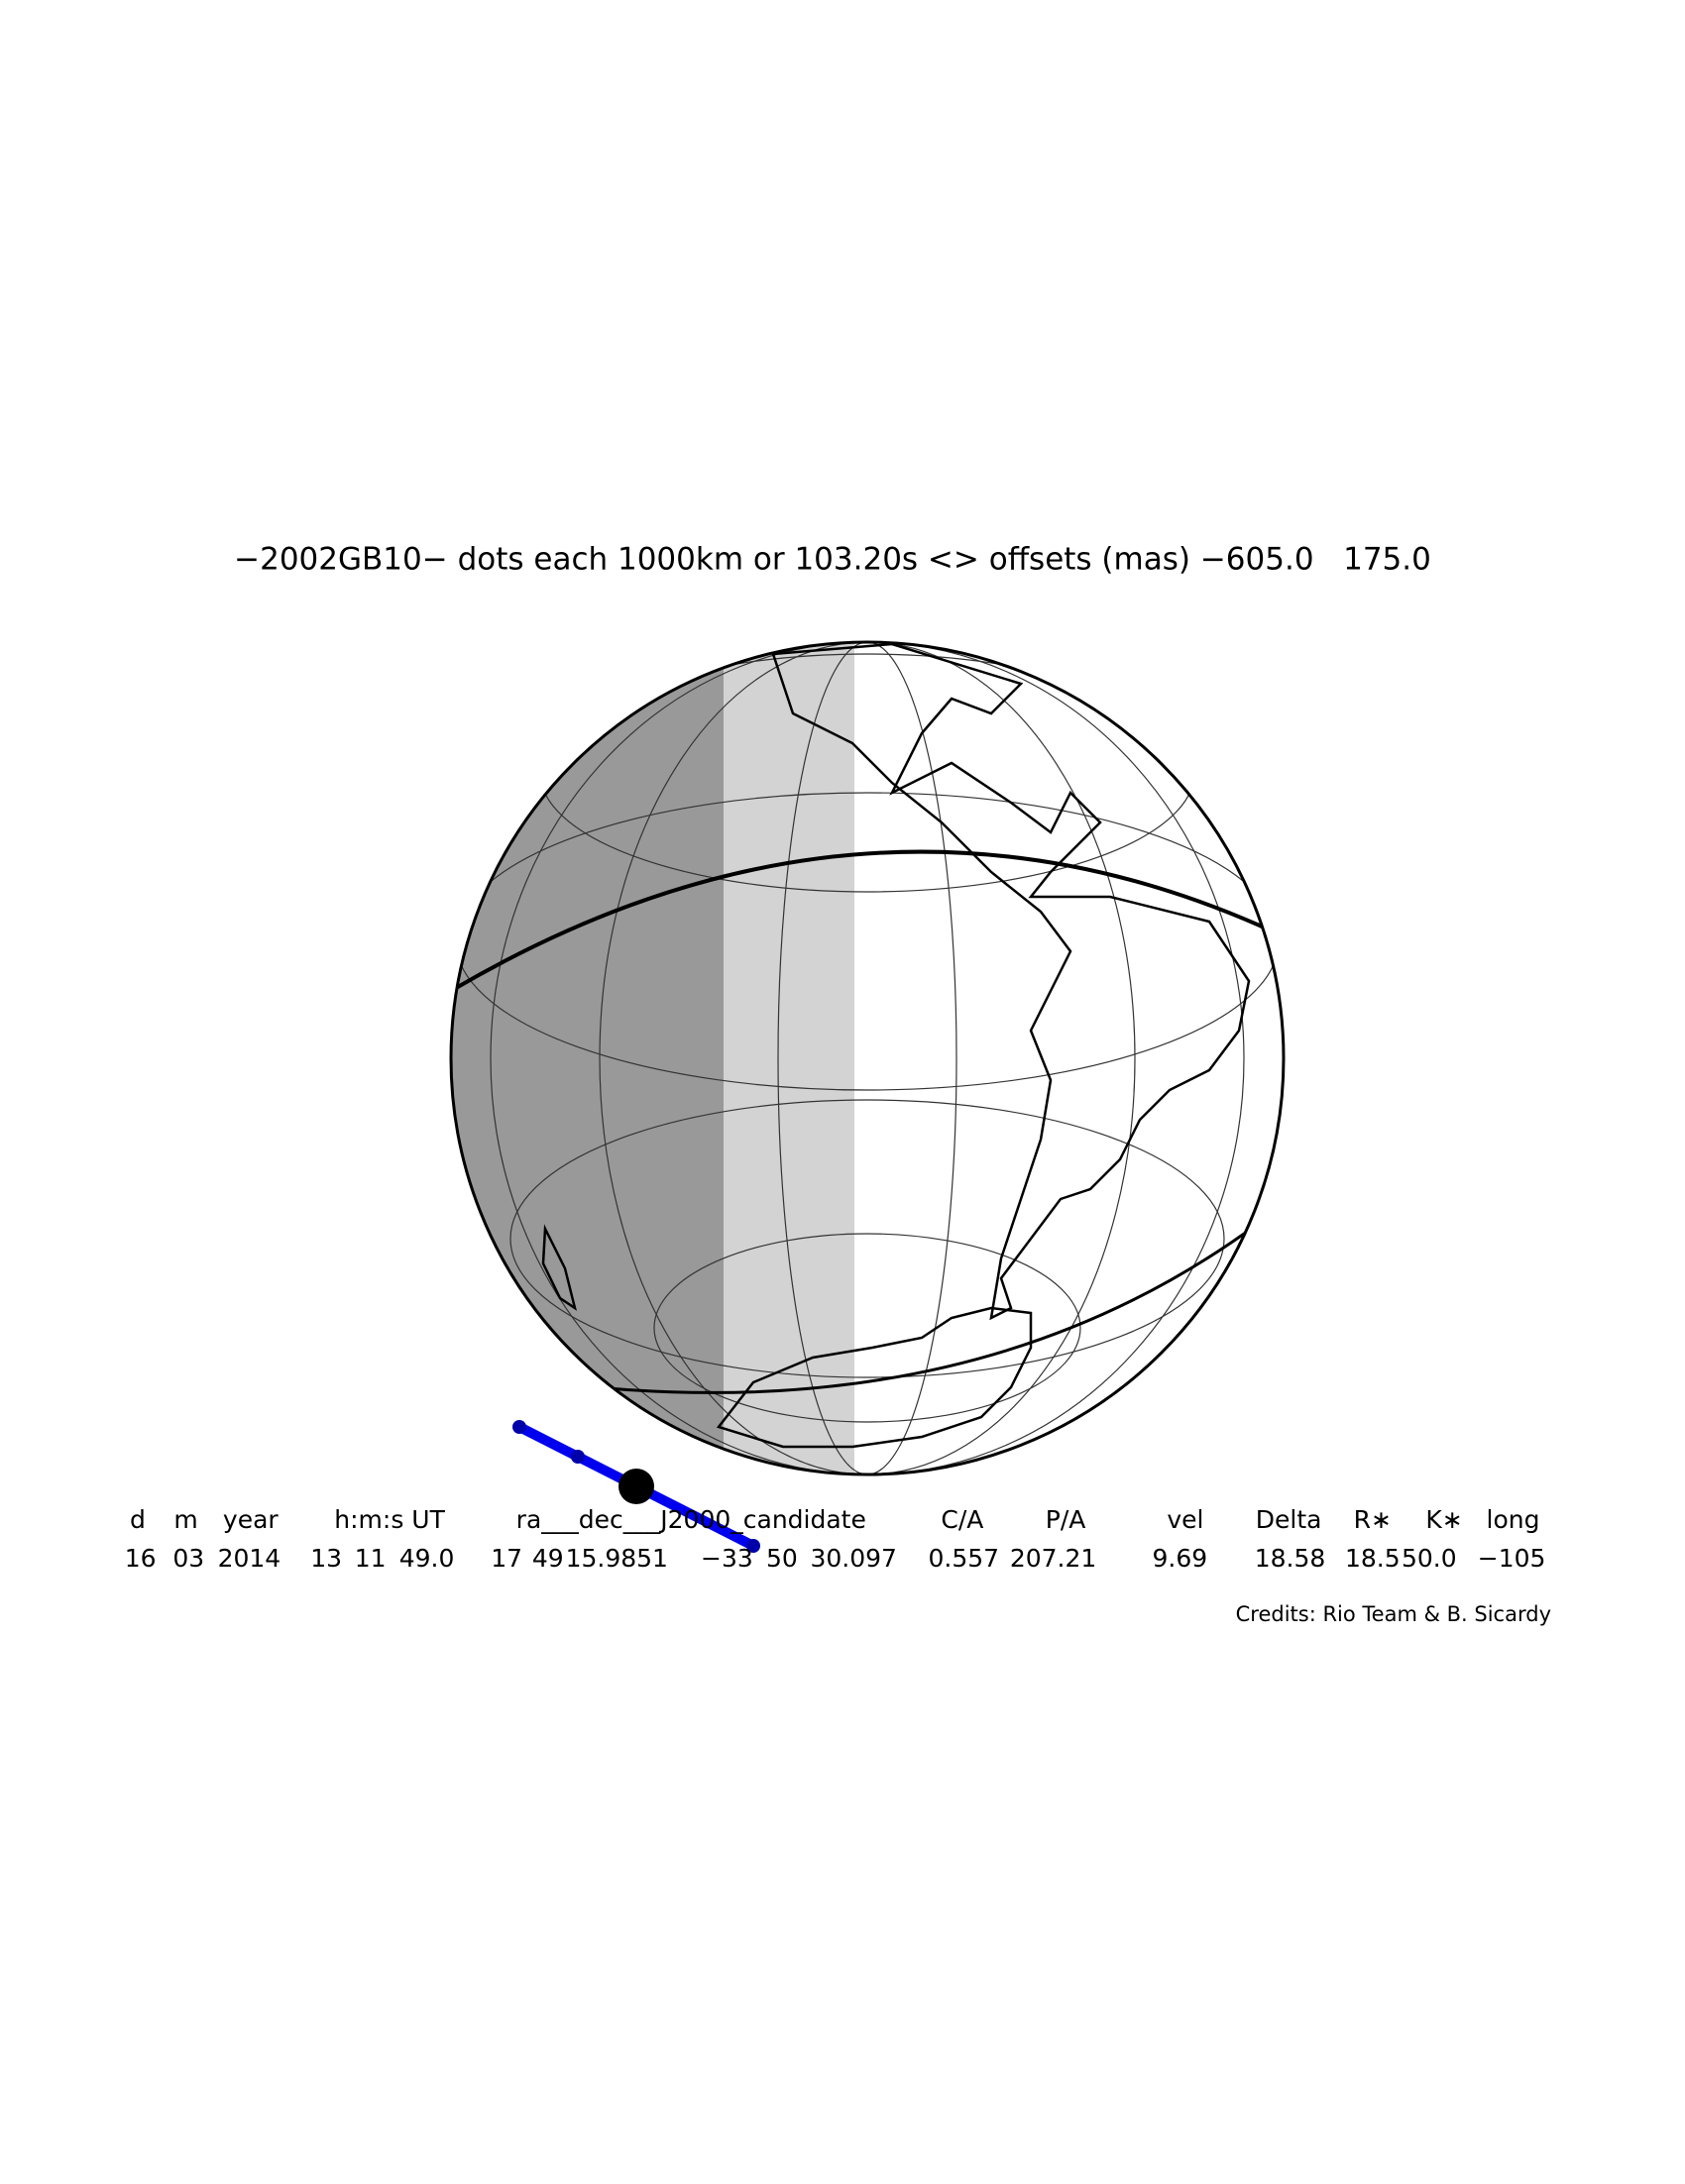  I want to click on table-cell: −105, so click(1512, 1558).